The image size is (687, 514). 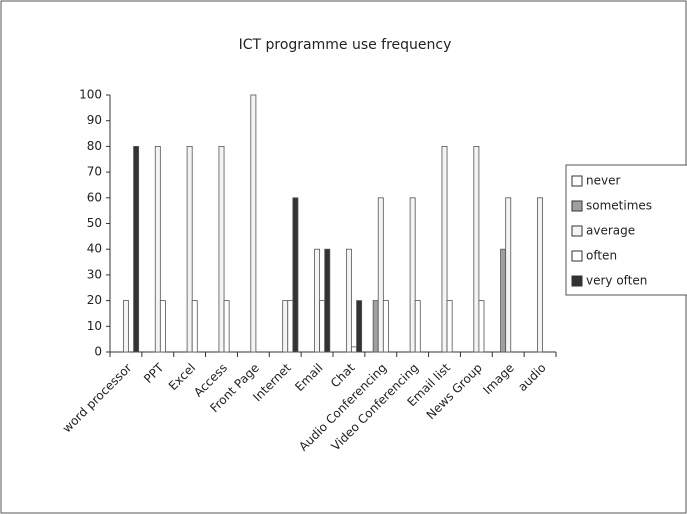 What do you see at coordinates (94, 274) in the screenshot?
I see `y-tick-label: 30` at bounding box center [94, 274].